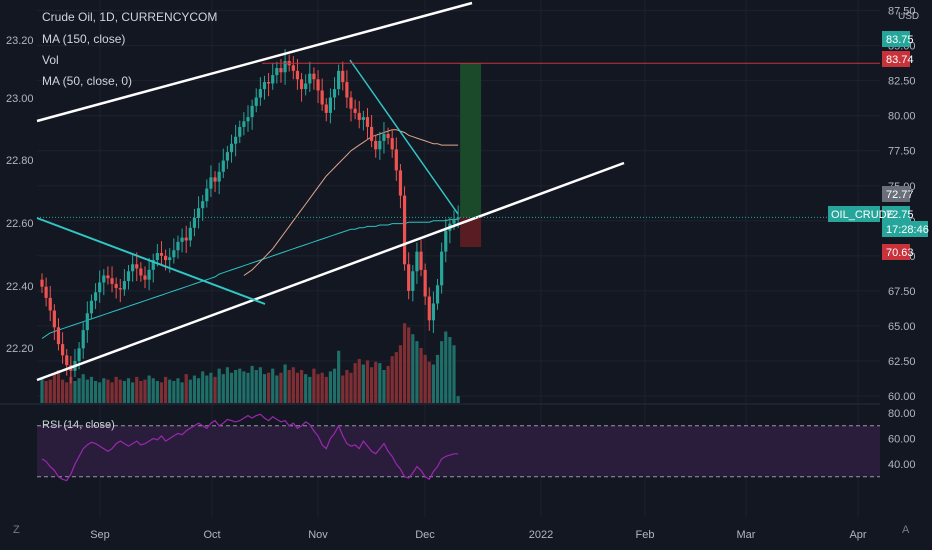  I want to click on price-tag-text: 72.75, so click(900, 215).